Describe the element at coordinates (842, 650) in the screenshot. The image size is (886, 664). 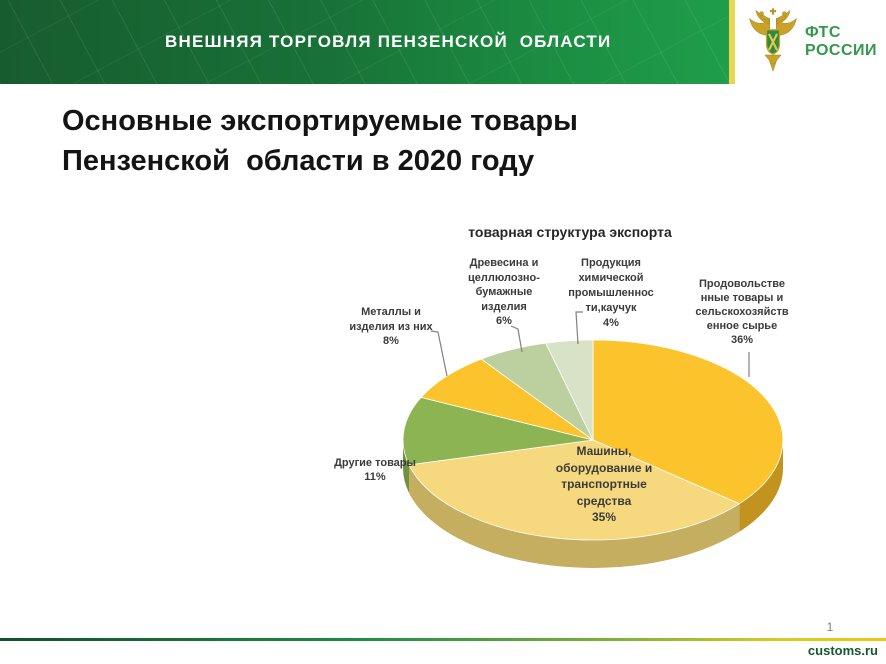
I see `site-label: customs.ru` at that location.